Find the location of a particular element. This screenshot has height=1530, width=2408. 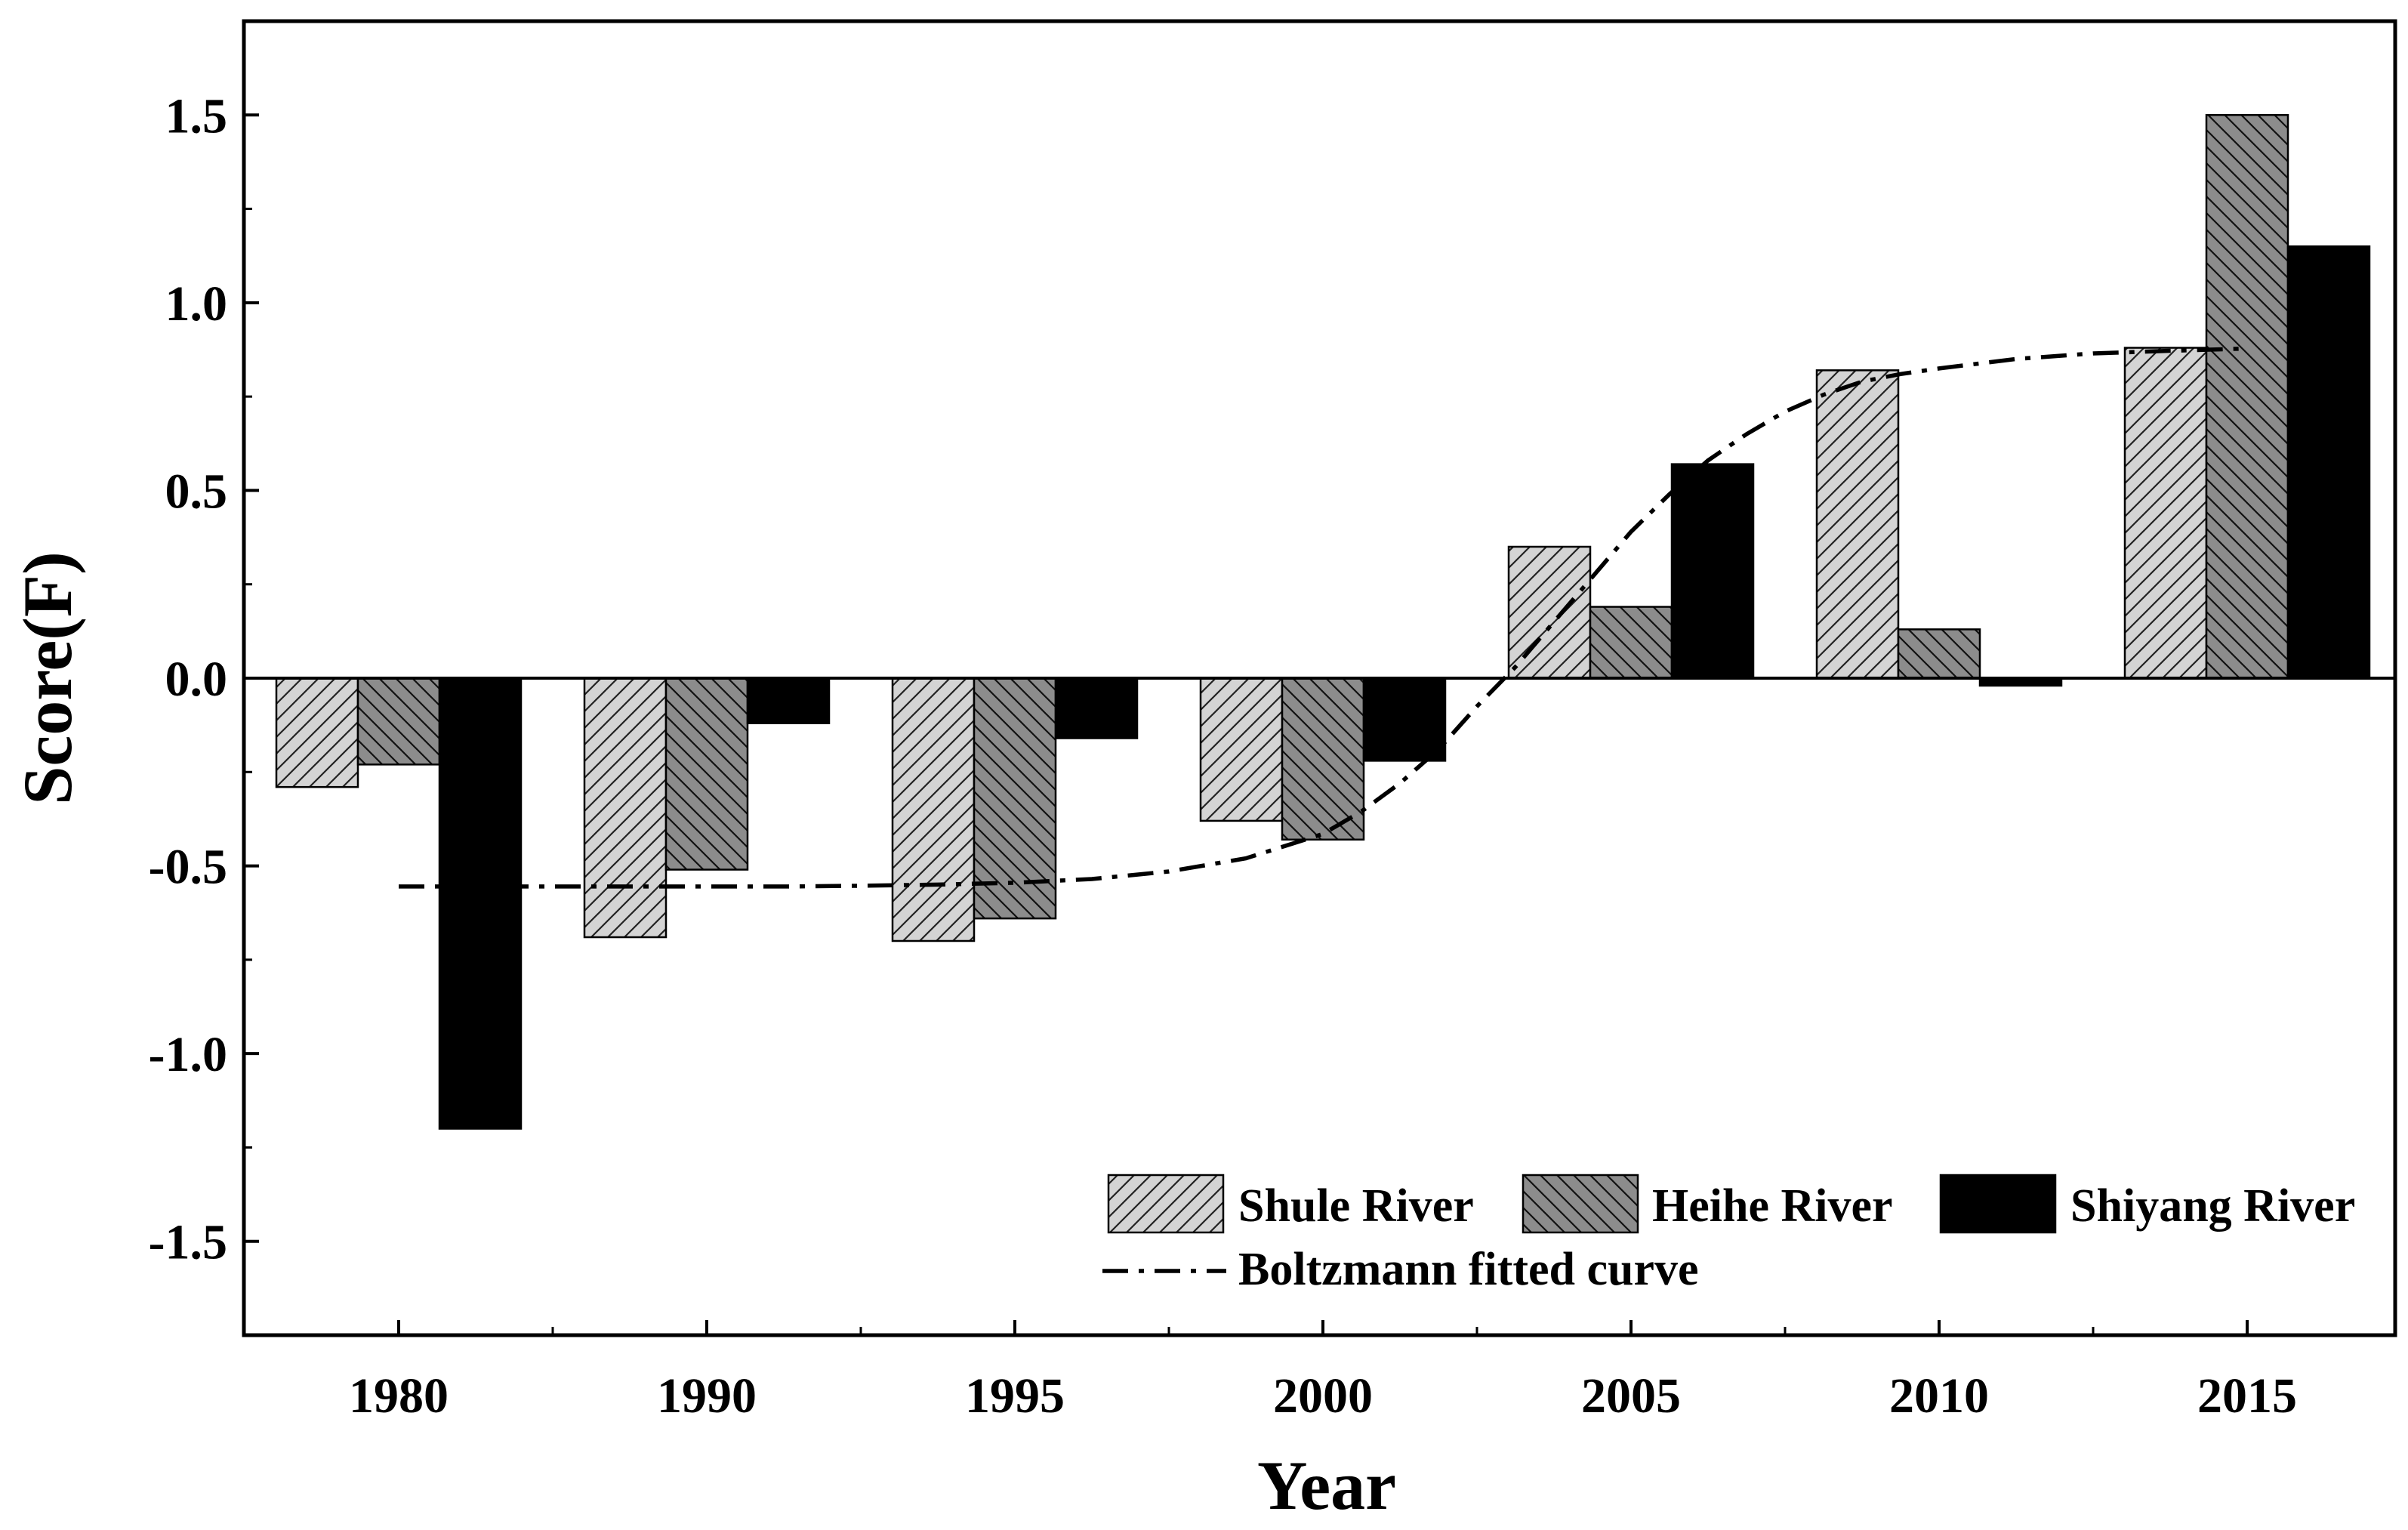

bar-shule-river-2010 is located at coordinates (1857, 524).